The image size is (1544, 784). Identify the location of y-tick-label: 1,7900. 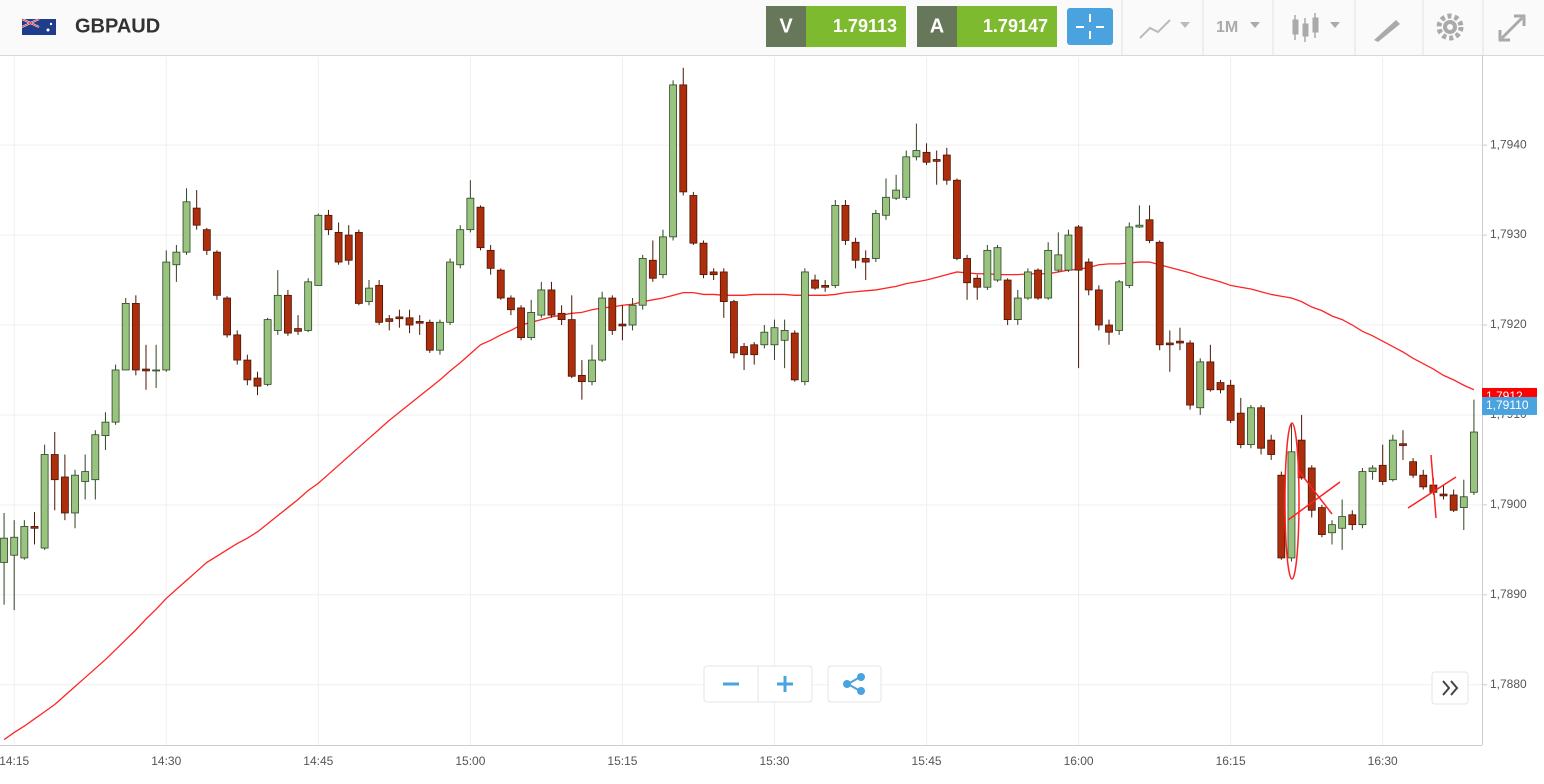
(1508, 504).